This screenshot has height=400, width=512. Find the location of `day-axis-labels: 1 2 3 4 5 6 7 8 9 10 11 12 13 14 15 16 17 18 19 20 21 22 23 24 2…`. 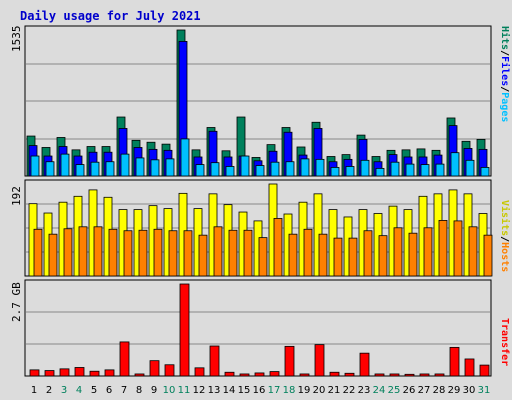

day-axis-labels: 1 2 3 4 5 6 7 8 9 10 11 12 13 14 15 16 17 18 19 20 21 22 23 24 2… is located at coordinates (261, 390).